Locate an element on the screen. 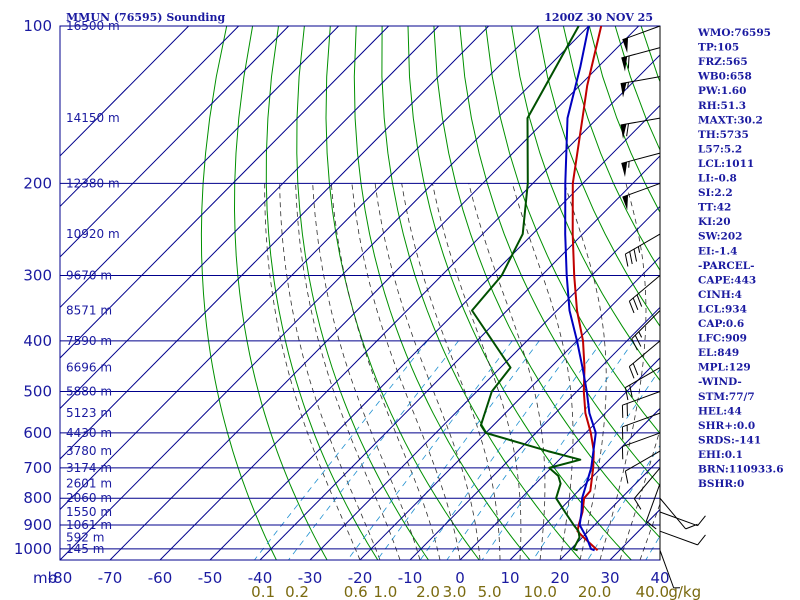  height-label: 4430 m is located at coordinates (89, 433).